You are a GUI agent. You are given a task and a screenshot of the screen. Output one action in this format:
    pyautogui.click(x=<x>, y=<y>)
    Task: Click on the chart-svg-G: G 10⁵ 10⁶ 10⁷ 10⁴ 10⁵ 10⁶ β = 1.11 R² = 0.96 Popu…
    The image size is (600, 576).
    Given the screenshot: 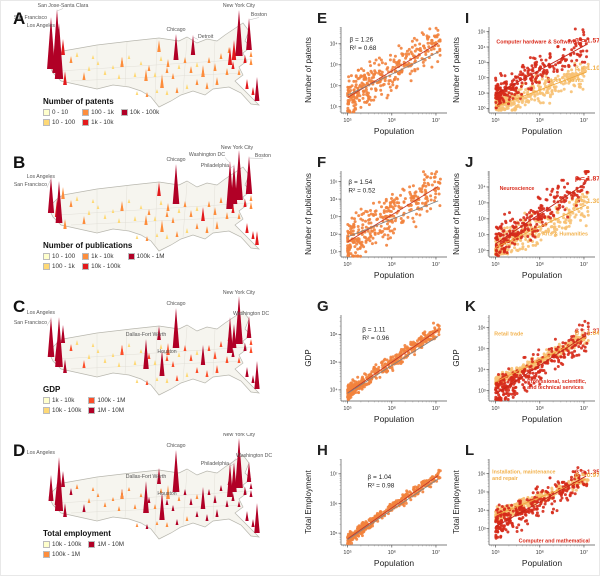 What is the action you would take?
    pyautogui.click(x=375, y=361)
    